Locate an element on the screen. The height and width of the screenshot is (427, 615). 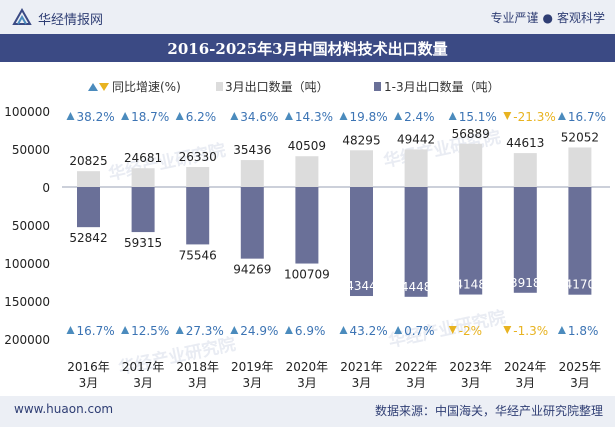
cumulative-value-label: 141481 is located at coordinates (471, 285).